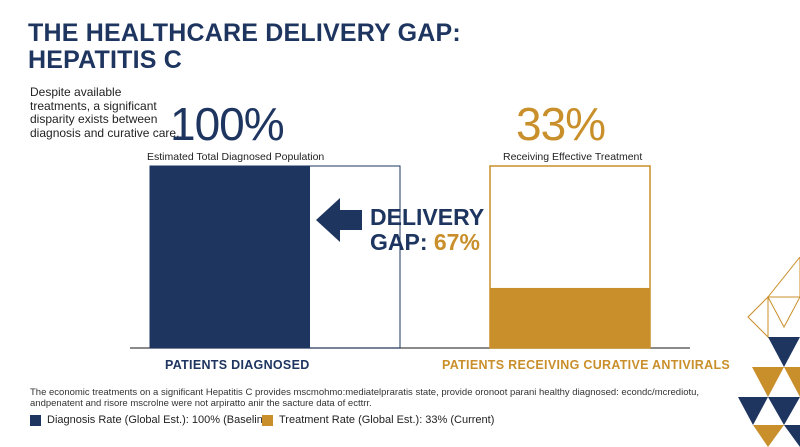 This screenshot has height=447, width=800. I want to click on bar-treated, so click(570, 317).